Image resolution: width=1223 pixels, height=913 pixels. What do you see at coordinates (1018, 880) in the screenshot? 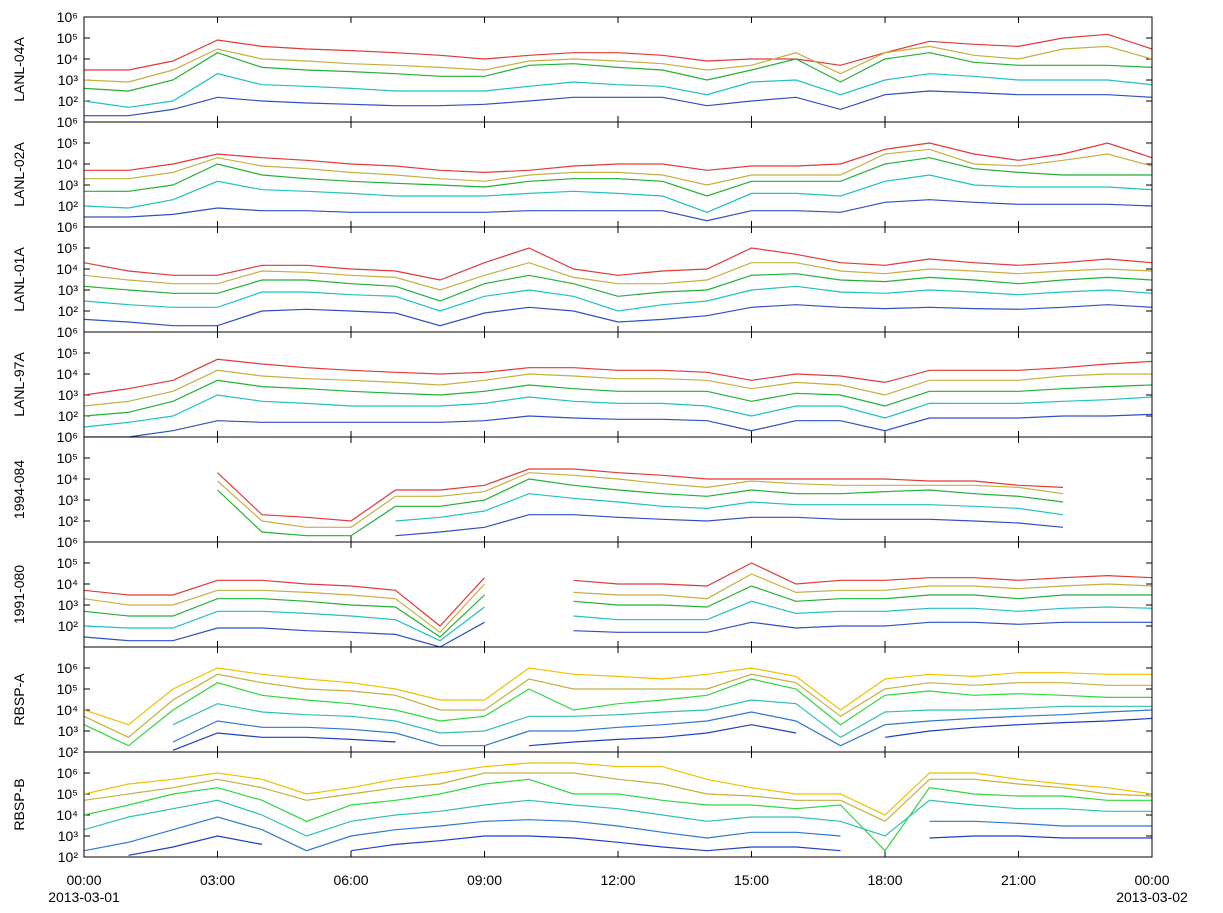
I see `x-tick-label: 21:00` at bounding box center [1018, 880].